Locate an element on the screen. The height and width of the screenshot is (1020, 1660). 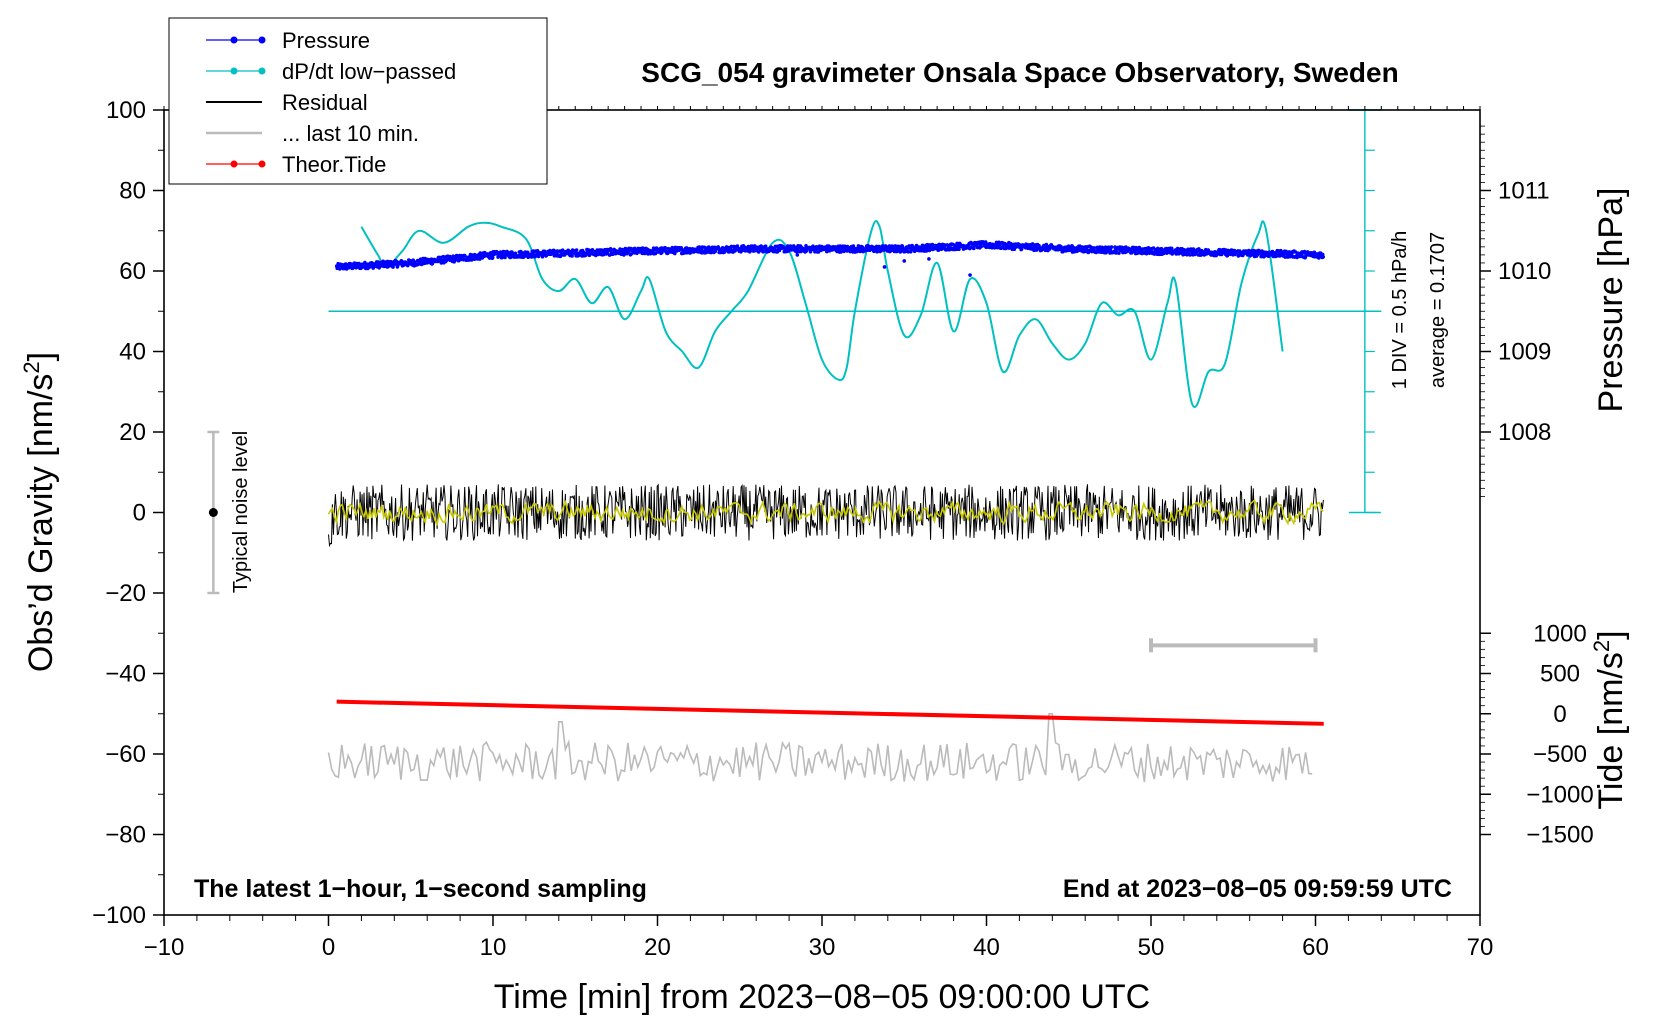
legend-item-last10: ... last 10 min. is located at coordinates (312, 133).